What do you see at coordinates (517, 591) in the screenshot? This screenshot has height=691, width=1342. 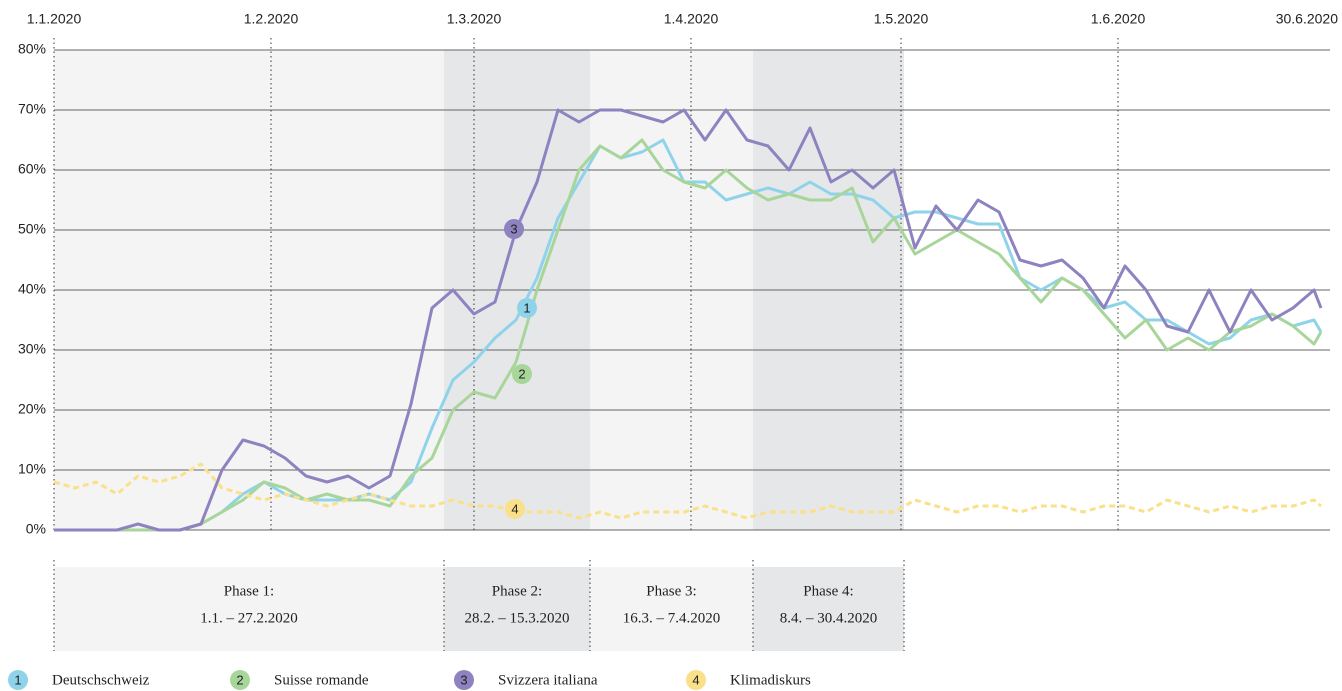 I see `phase-name: Phase 2:` at bounding box center [517, 591].